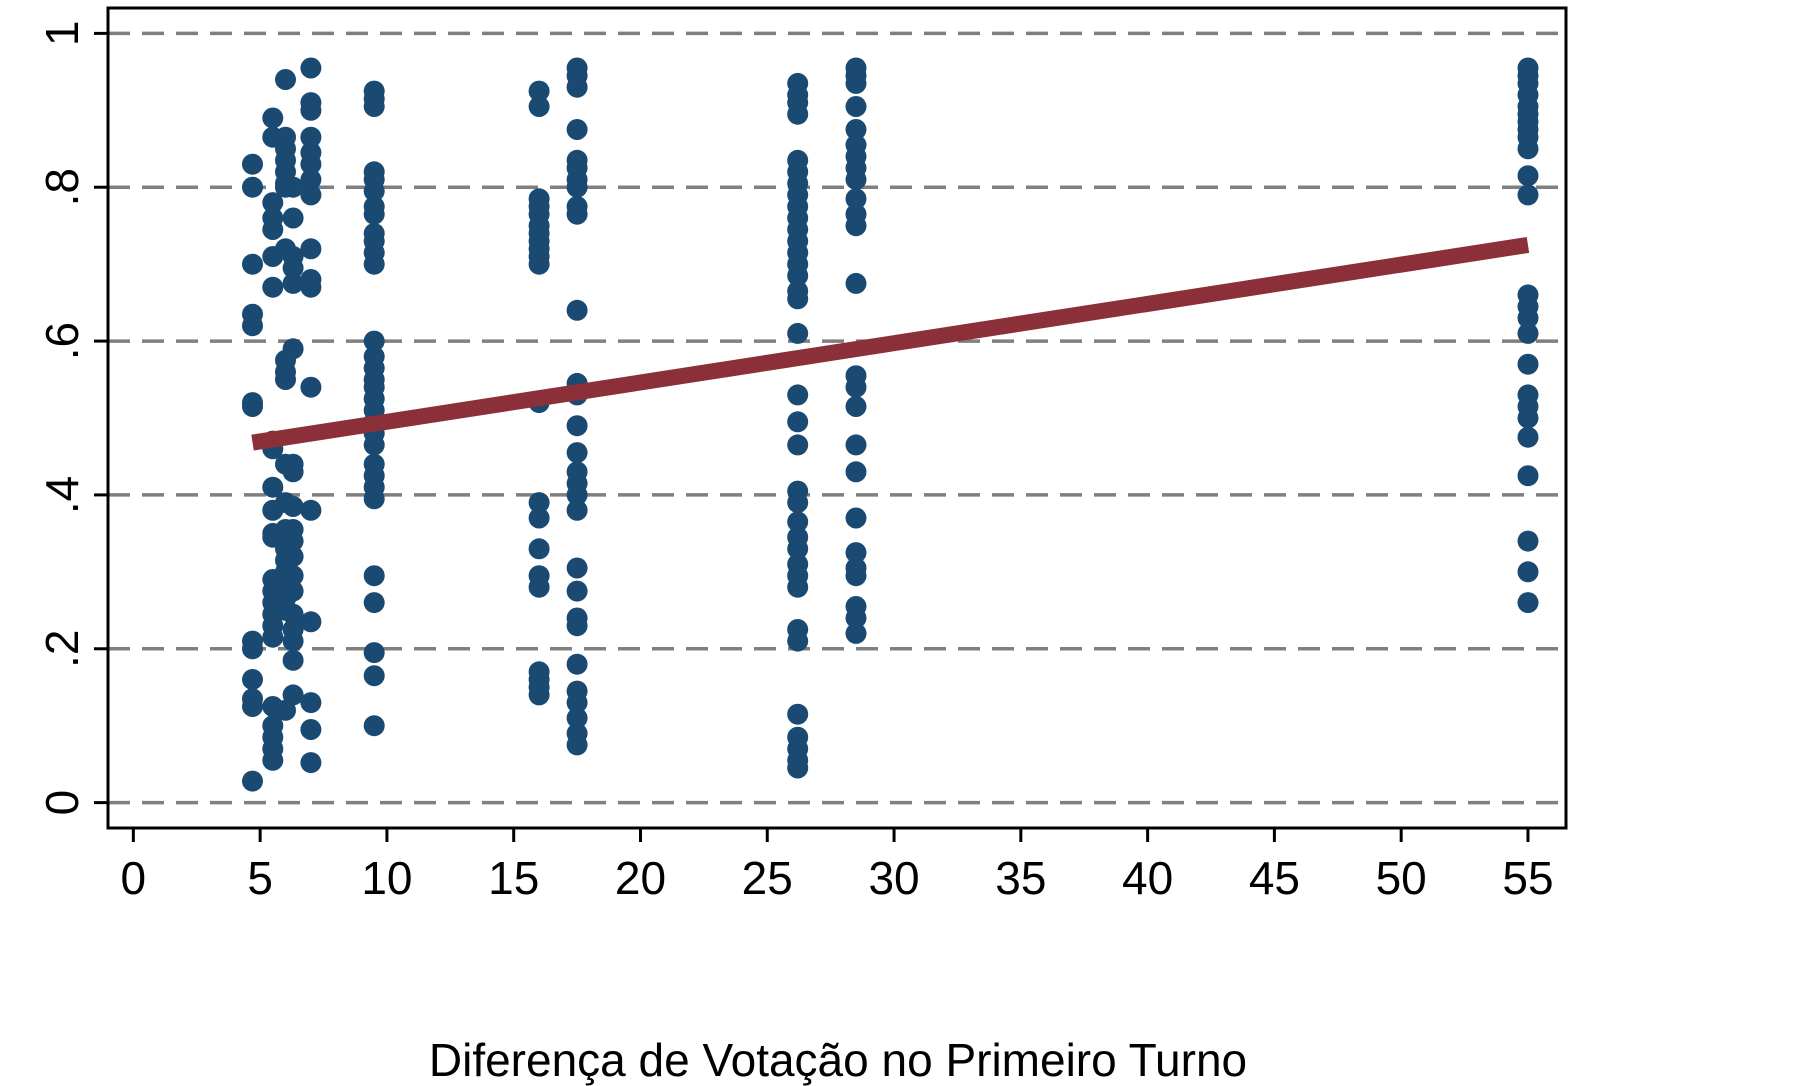  I want to click on x-axis-title: Diferença de Votação no Primeiro Turno, so click(838, 1060).